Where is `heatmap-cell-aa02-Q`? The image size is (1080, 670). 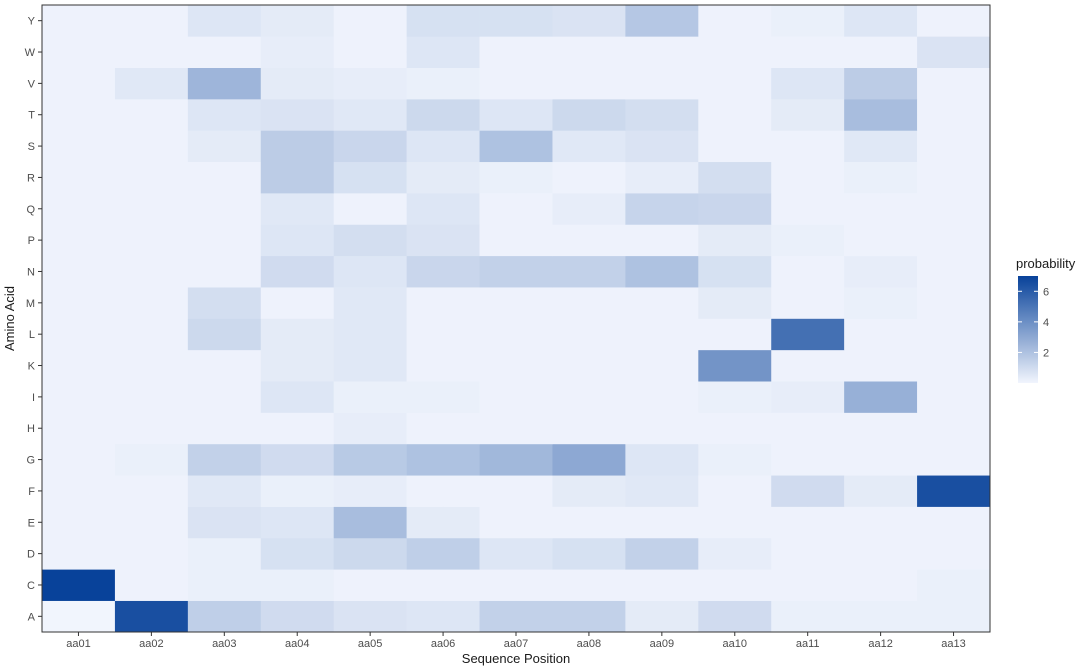
heatmap-cell-aa02-Q is located at coordinates (151, 209).